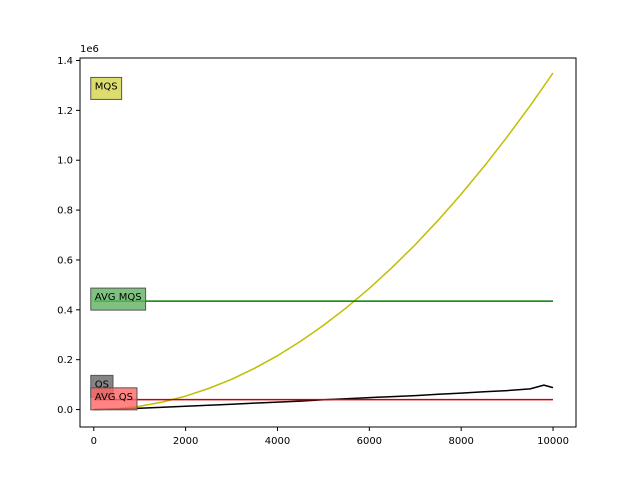 The height and width of the screenshot is (480, 640). What do you see at coordinates (369, 441) in the screenshot?
I see `x-tick-label: 6000` at bounding box center [369, 441].